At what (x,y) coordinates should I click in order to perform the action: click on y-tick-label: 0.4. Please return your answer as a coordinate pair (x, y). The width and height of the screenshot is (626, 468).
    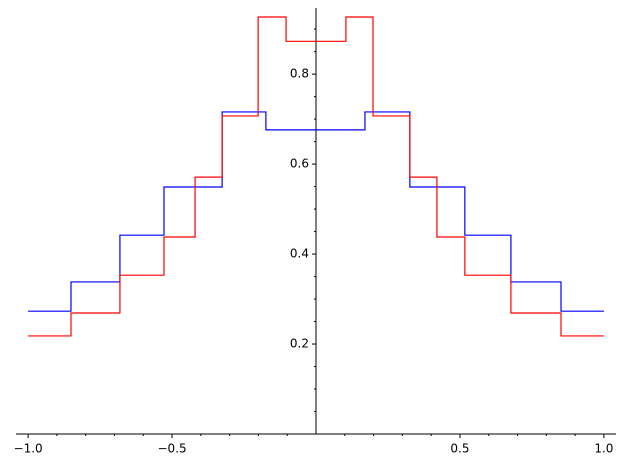
    Looking at the image, I should click on (299, 254).